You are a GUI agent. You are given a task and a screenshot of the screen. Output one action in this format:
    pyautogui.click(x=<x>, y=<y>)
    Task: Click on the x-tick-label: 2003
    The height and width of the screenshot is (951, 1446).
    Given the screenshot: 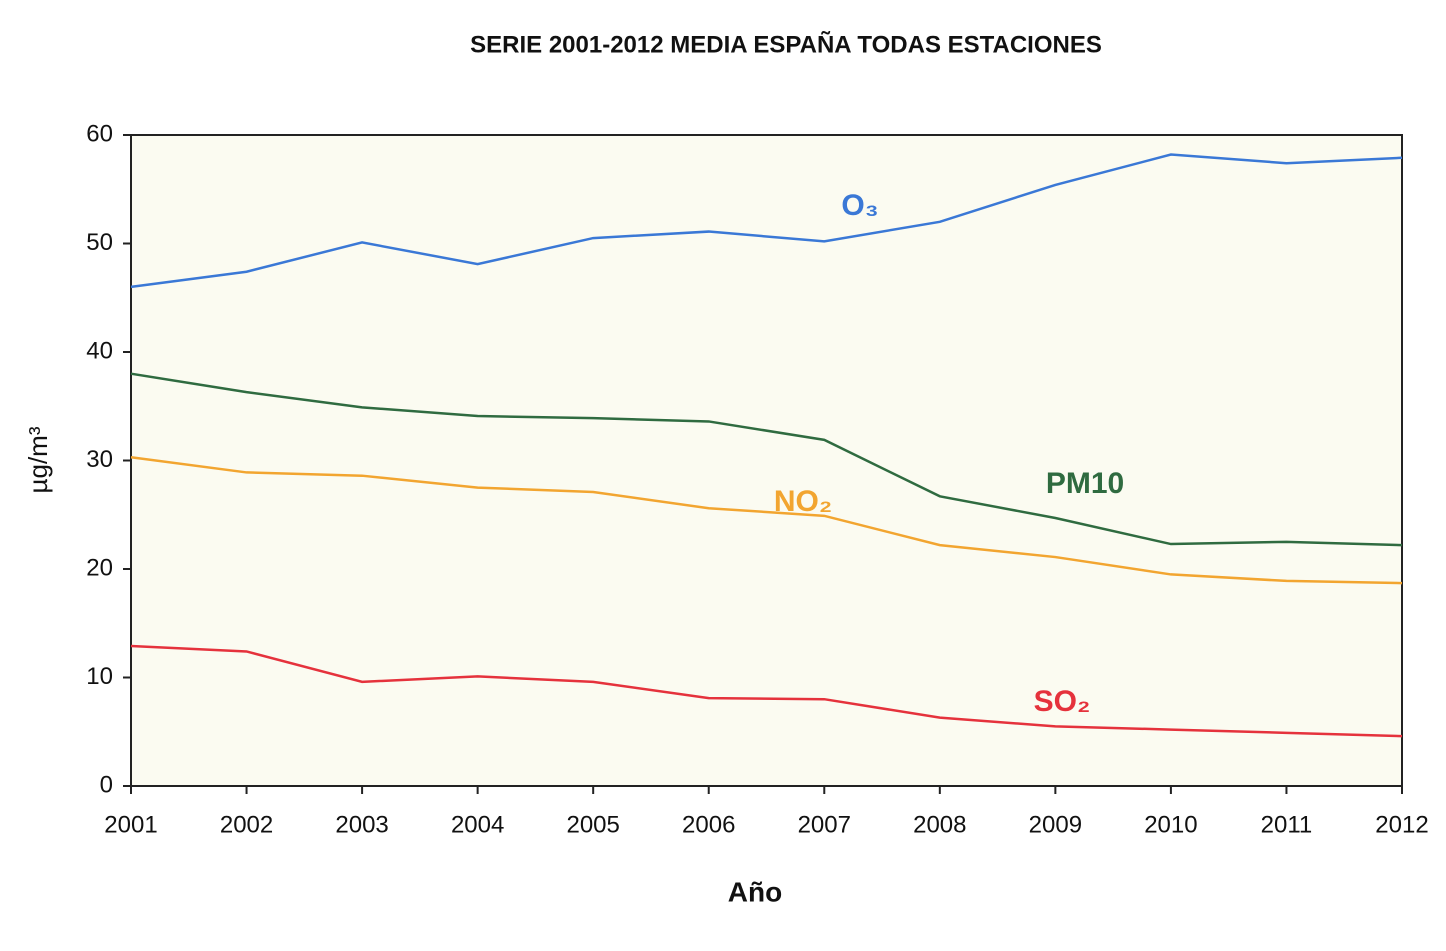 What is the action you would take?
    pyautogui.click(x=361, y=824)
    